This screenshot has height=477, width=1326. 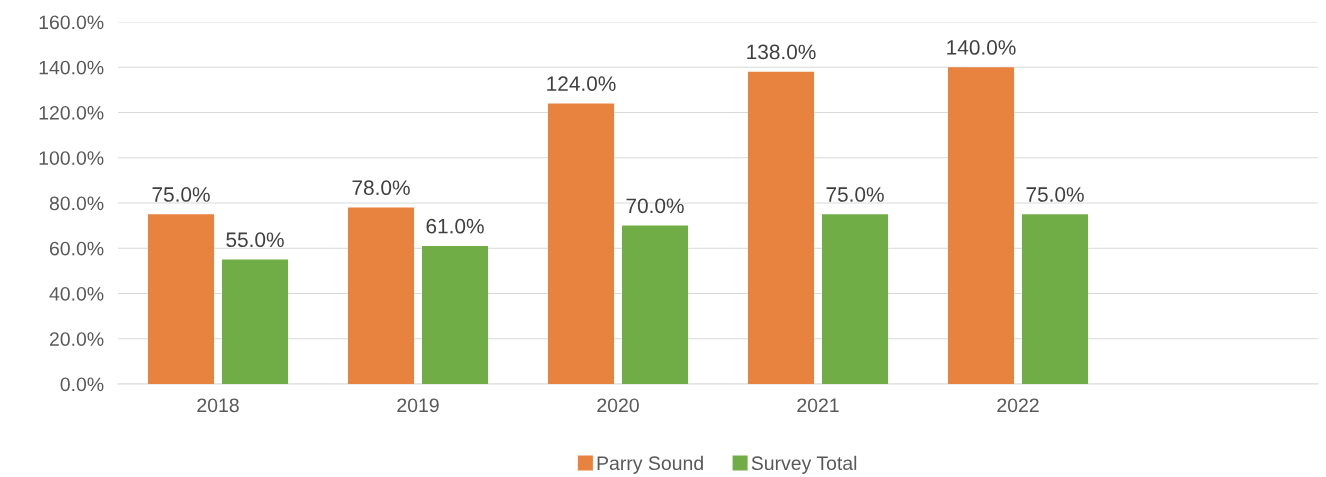 What do you see at coordinates (76, 203) in the screenshot?
I see `y-tick-label: 80.0%` at bounding box center [76, 203].